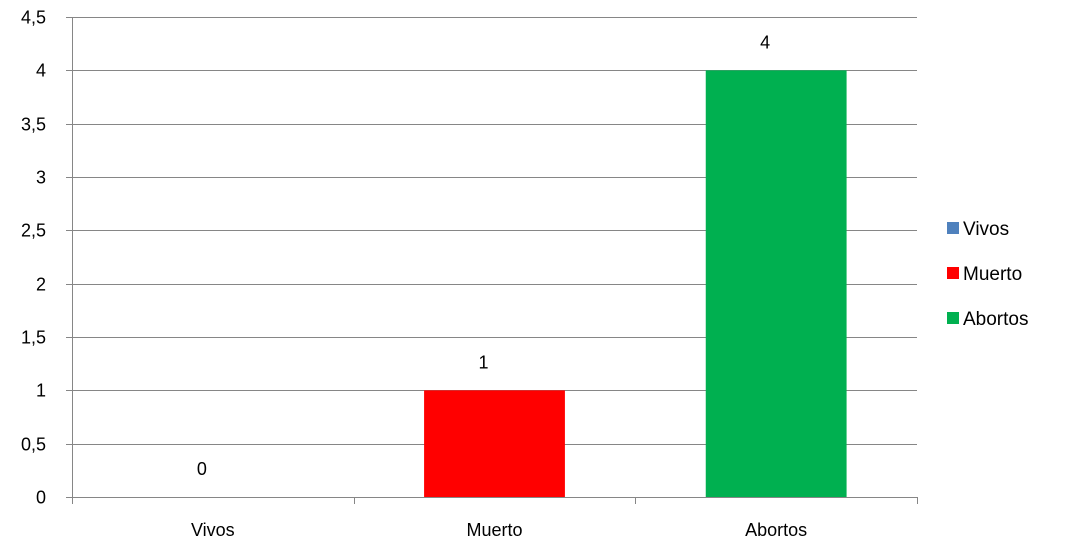 The width and height of the screenshot is (1083, 545). Describe the element at coordinates (494, 530) in the screenshot. I see `x-tick-label: Muerto` at that location.